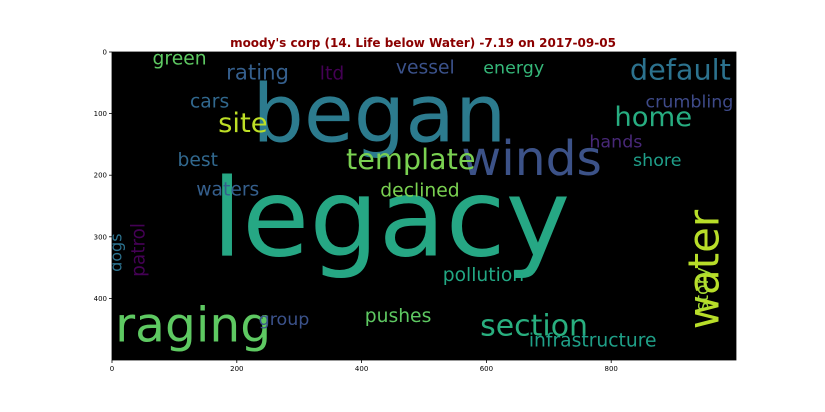 The image size is (825, 412). Describe the element at coordinates (690, 103) in the screenshot. I see `word-crumbling: crumbling` at that location.